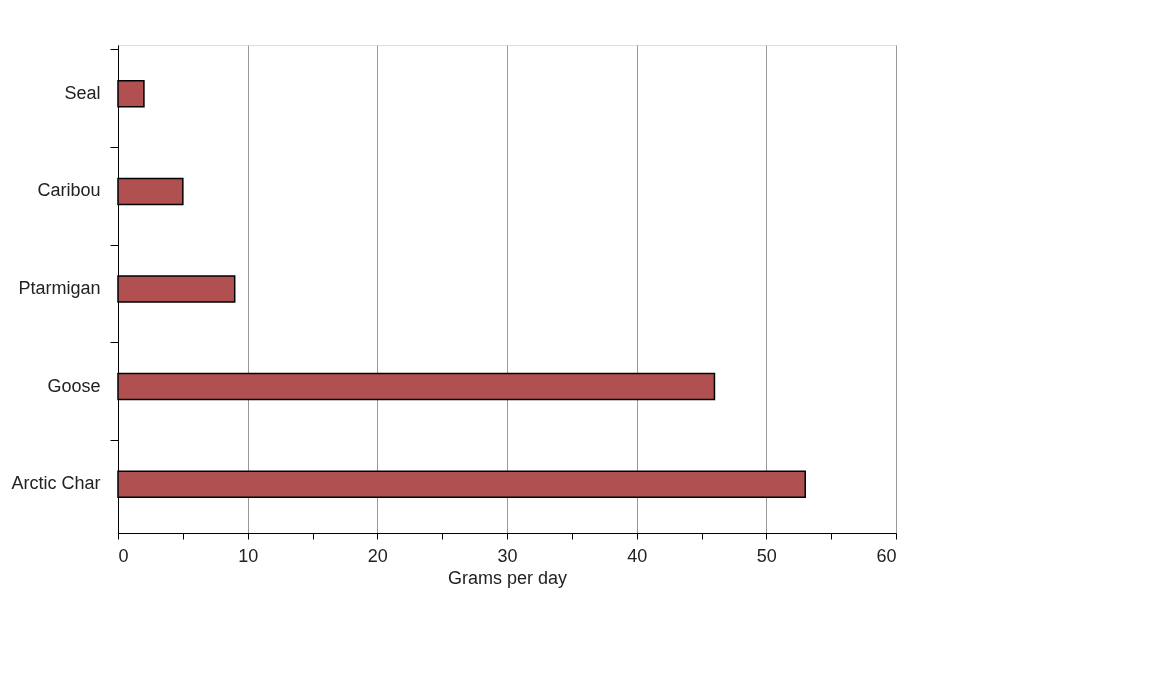  Describe the element at coordinates (377, 555) in the screenshot. I see `x-tick-label: 20` at that location.